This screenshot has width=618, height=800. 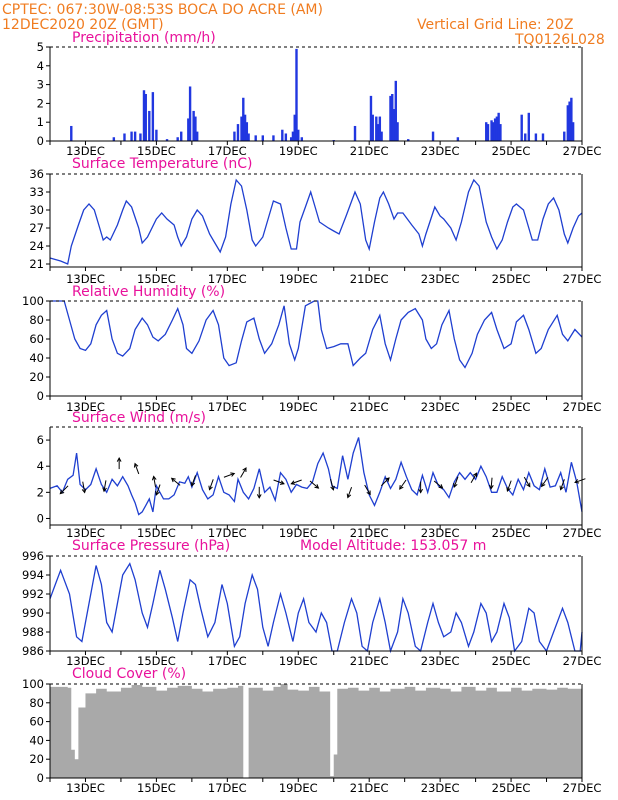 I want to click on panel-title-cloud: Cloud Cover (%), so click(x=129, y=674).